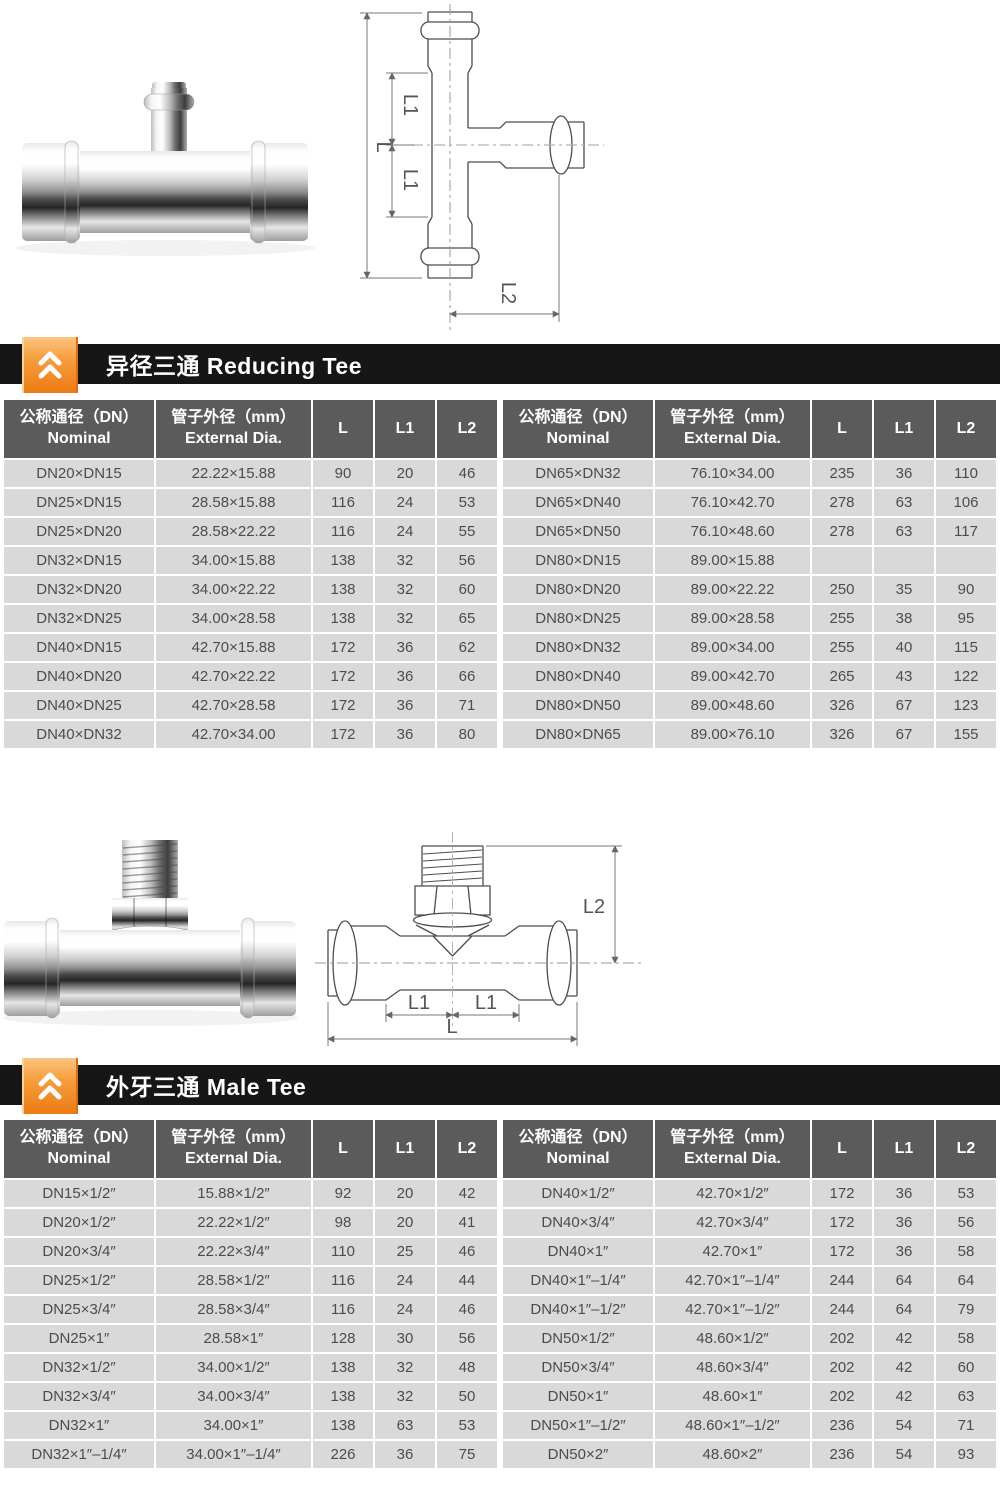 The image size is (1000, 1500). I want to click on cell-l2: 106, so click(966, 502).